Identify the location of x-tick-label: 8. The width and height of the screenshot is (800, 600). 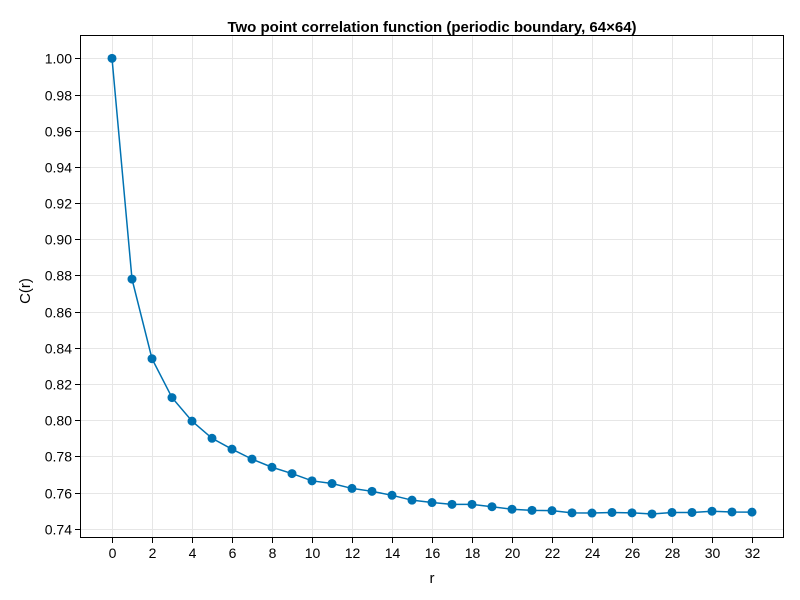
(273, 553).